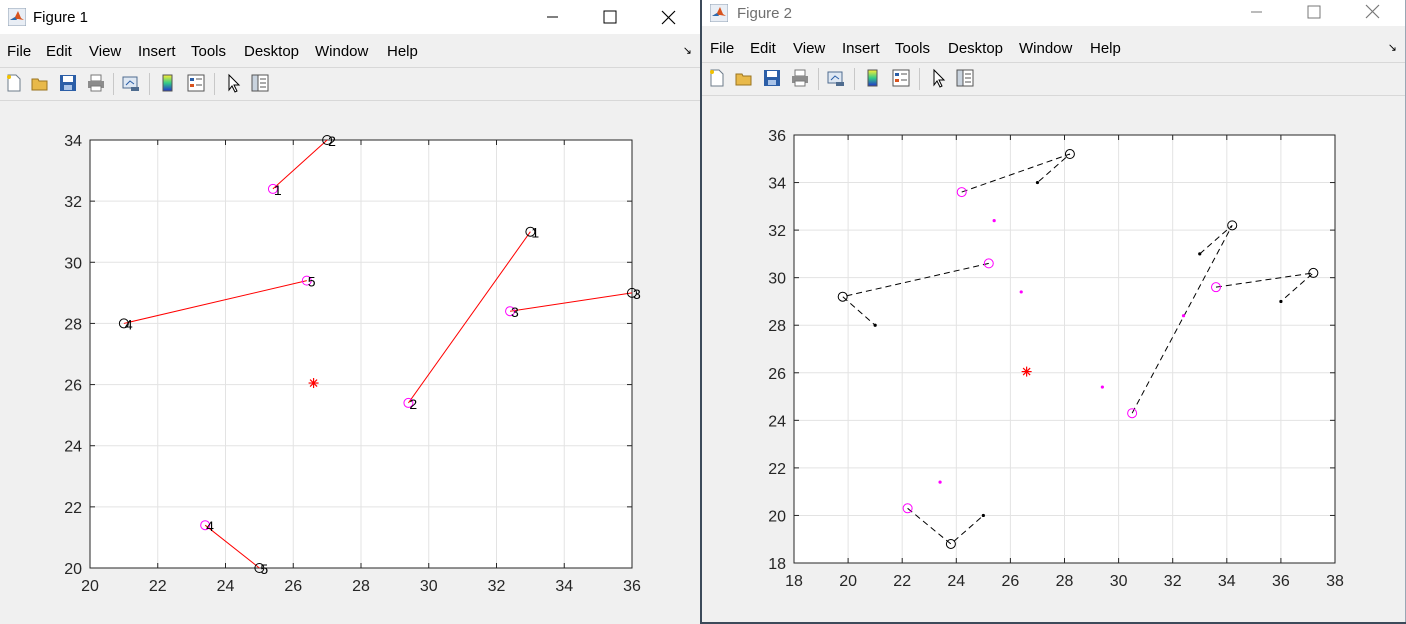  Describe the element at coordinates (1065, 581) in the screenshot. I see `x-tick-label: 28` at that location.